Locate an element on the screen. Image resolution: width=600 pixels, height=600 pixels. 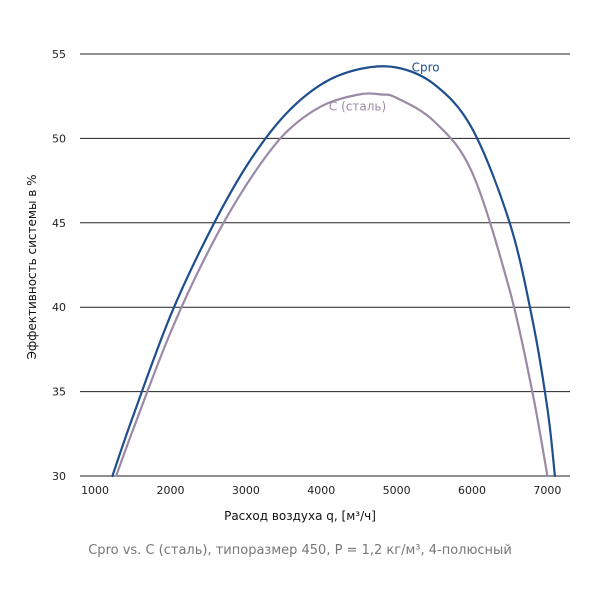
y-tick-label: 55 is located at coordinates (59, 54).